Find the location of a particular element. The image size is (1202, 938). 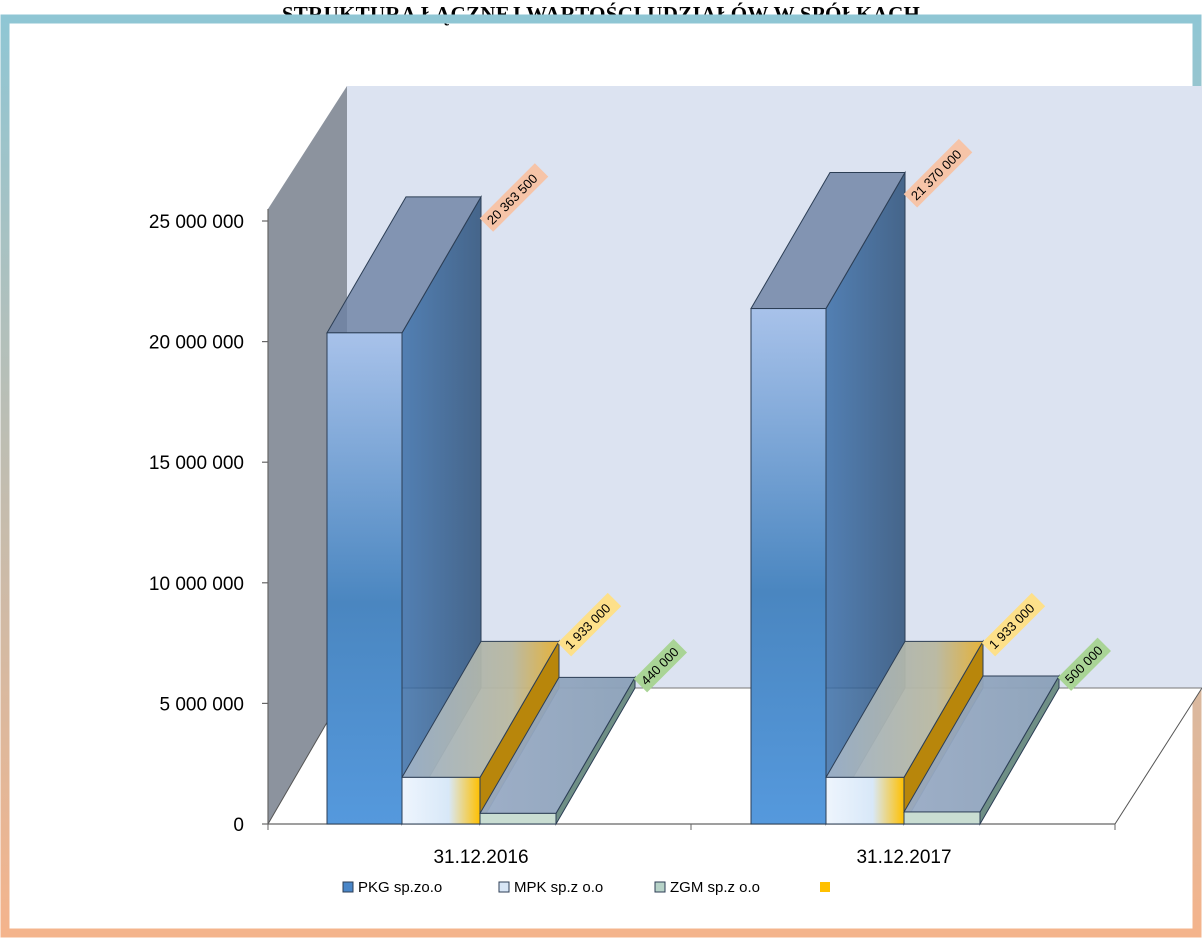

category-label: 31.12.2016 is located at coordinates (480, 857).